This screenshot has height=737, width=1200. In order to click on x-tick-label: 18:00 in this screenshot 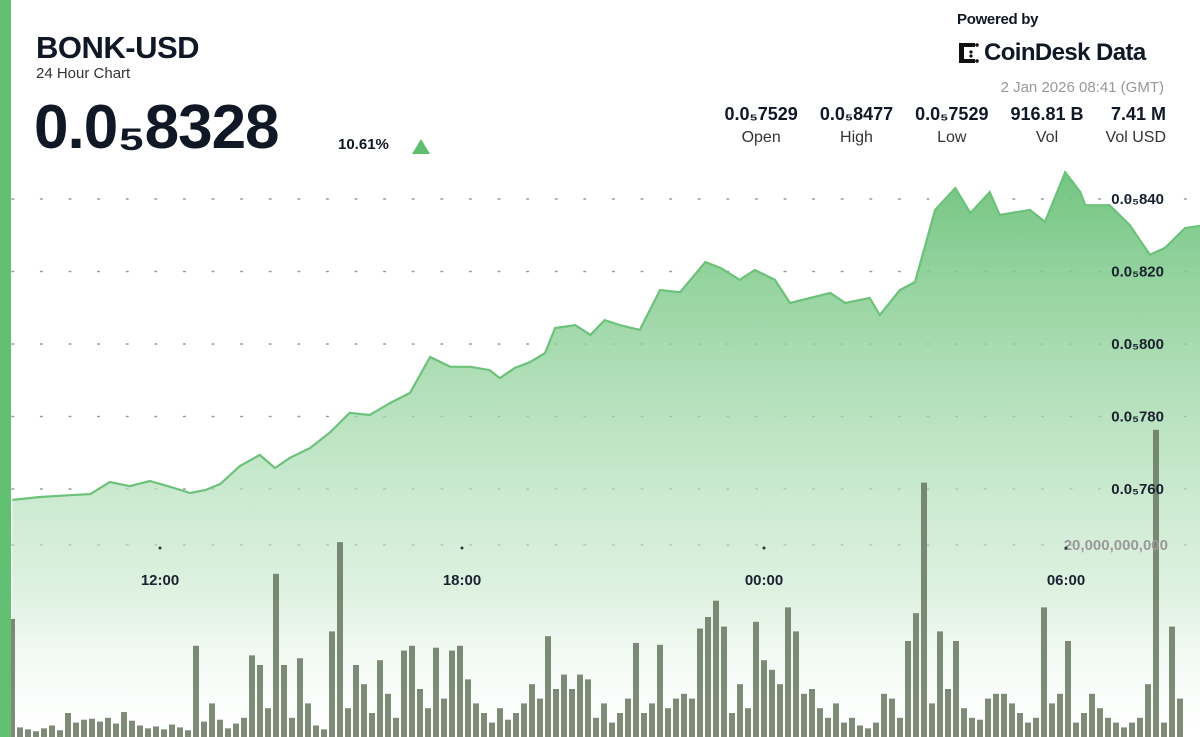, I will do `click(462, 580)`.